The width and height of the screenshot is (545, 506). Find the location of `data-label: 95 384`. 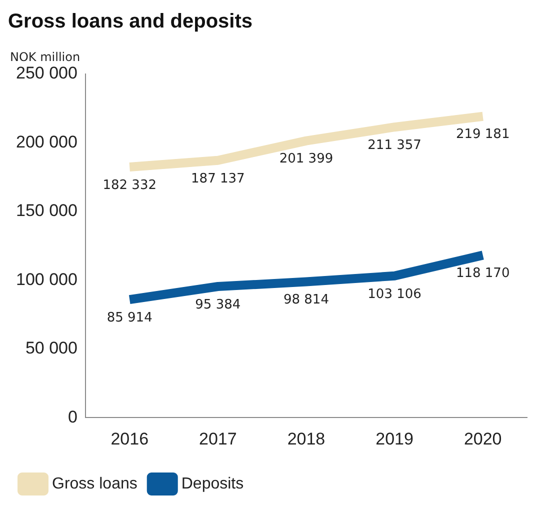

data-label: 95 384 is located at coordinates (218, 304).